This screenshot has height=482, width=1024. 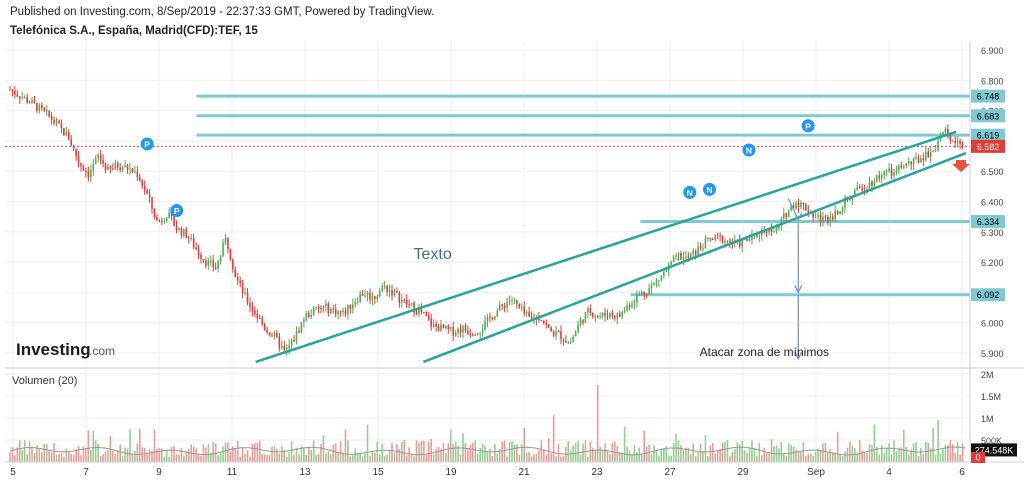 I want to click on volume-zero-tag-bg, so click(x=978, y=457).